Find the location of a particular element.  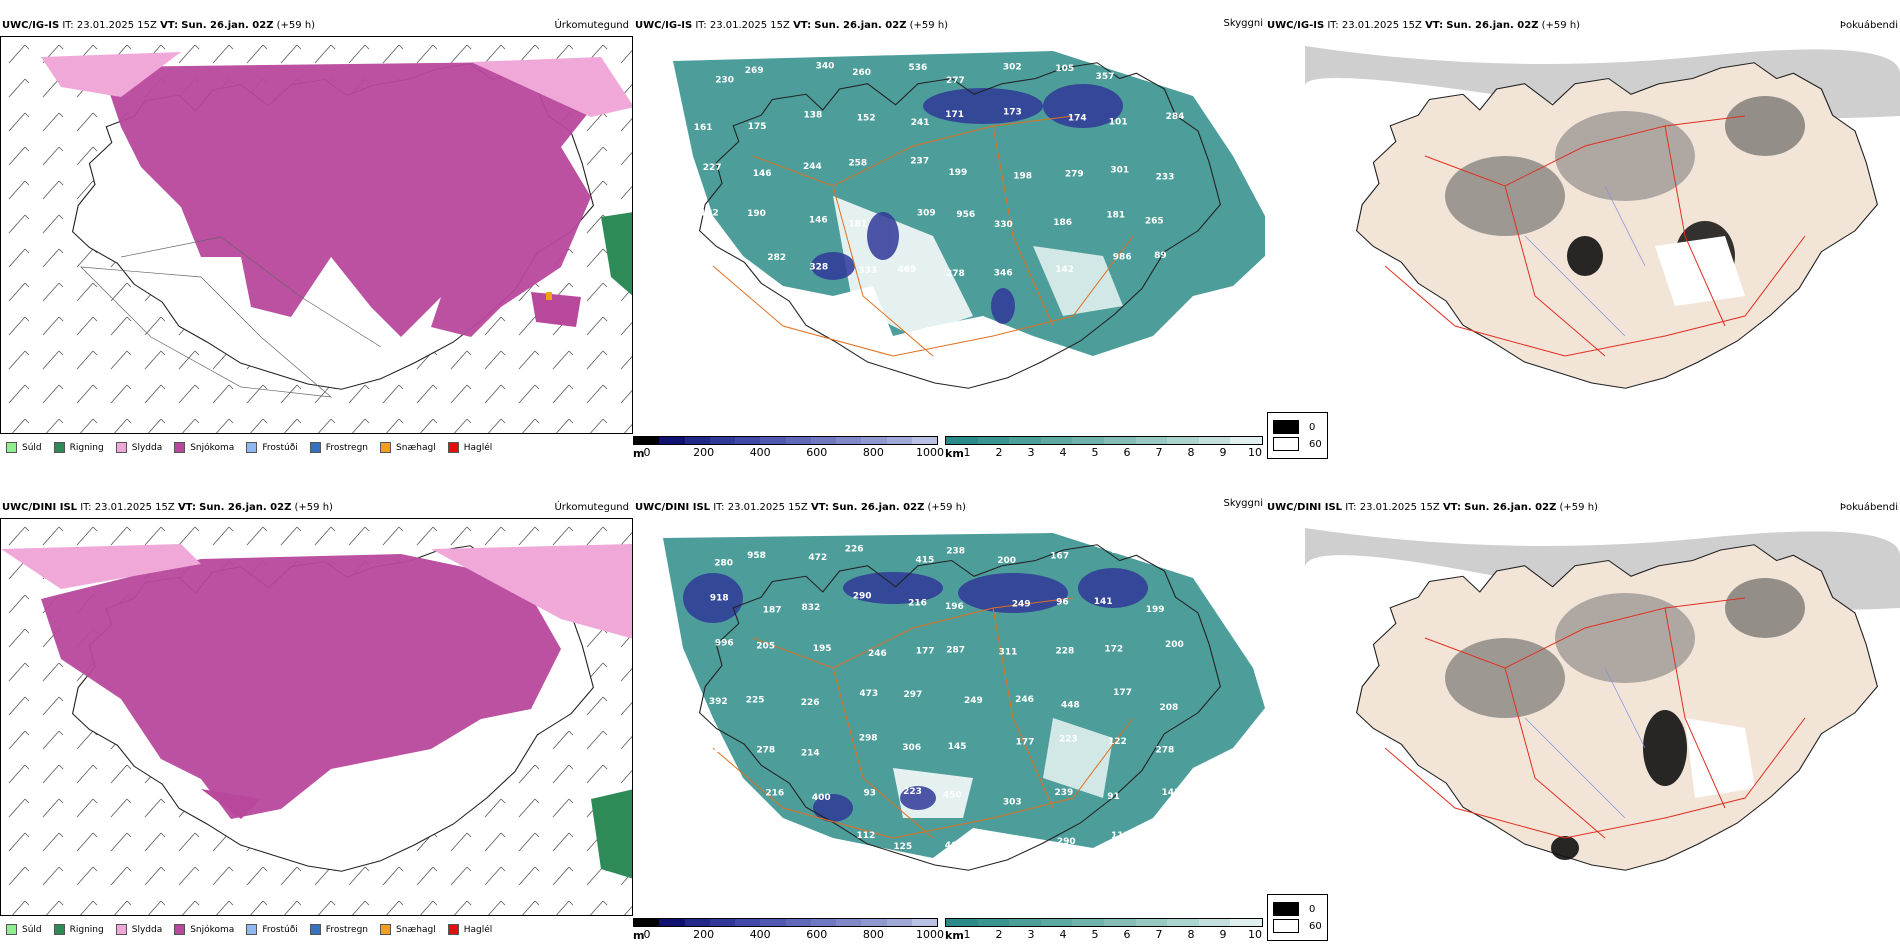

cloudbase-value-label: 181 is located at coordinates (857, 224).